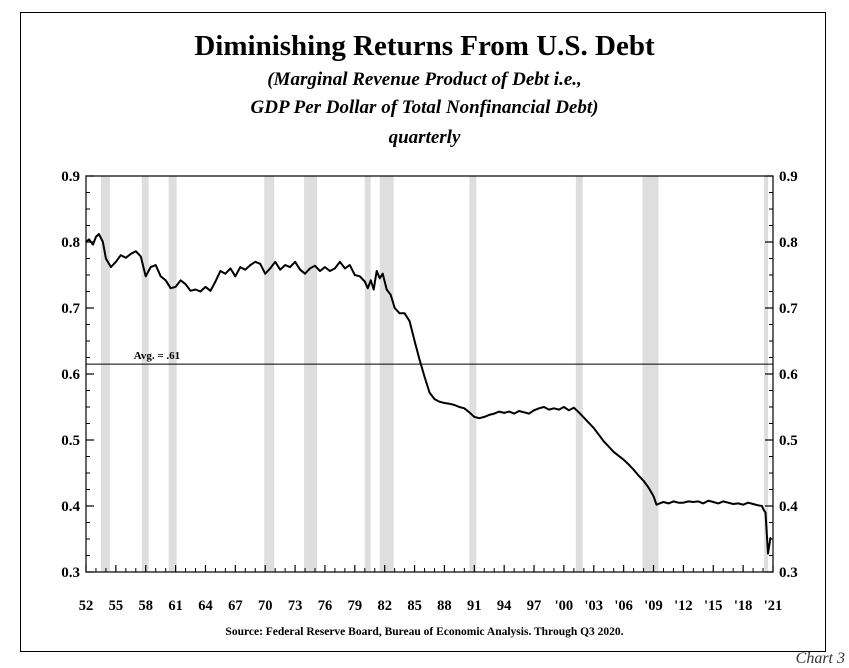 Image resolution: width=849 pixels, height=668 pixels. What do you see at coordinates (70, 375) in the screenshot?
I see `y-tick-label-left: 0.6` at bounding box center [70, 375].